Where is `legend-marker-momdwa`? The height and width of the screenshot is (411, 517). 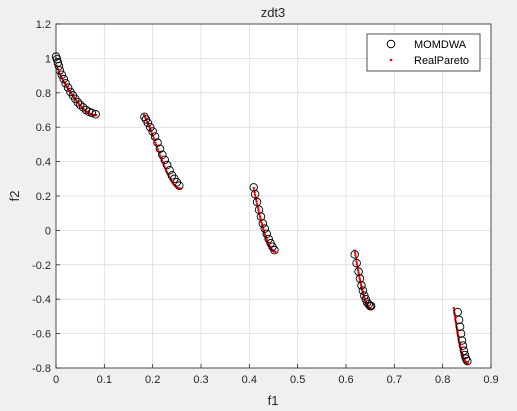 legend-marker-momdwa is located at coordinates (391, 44).